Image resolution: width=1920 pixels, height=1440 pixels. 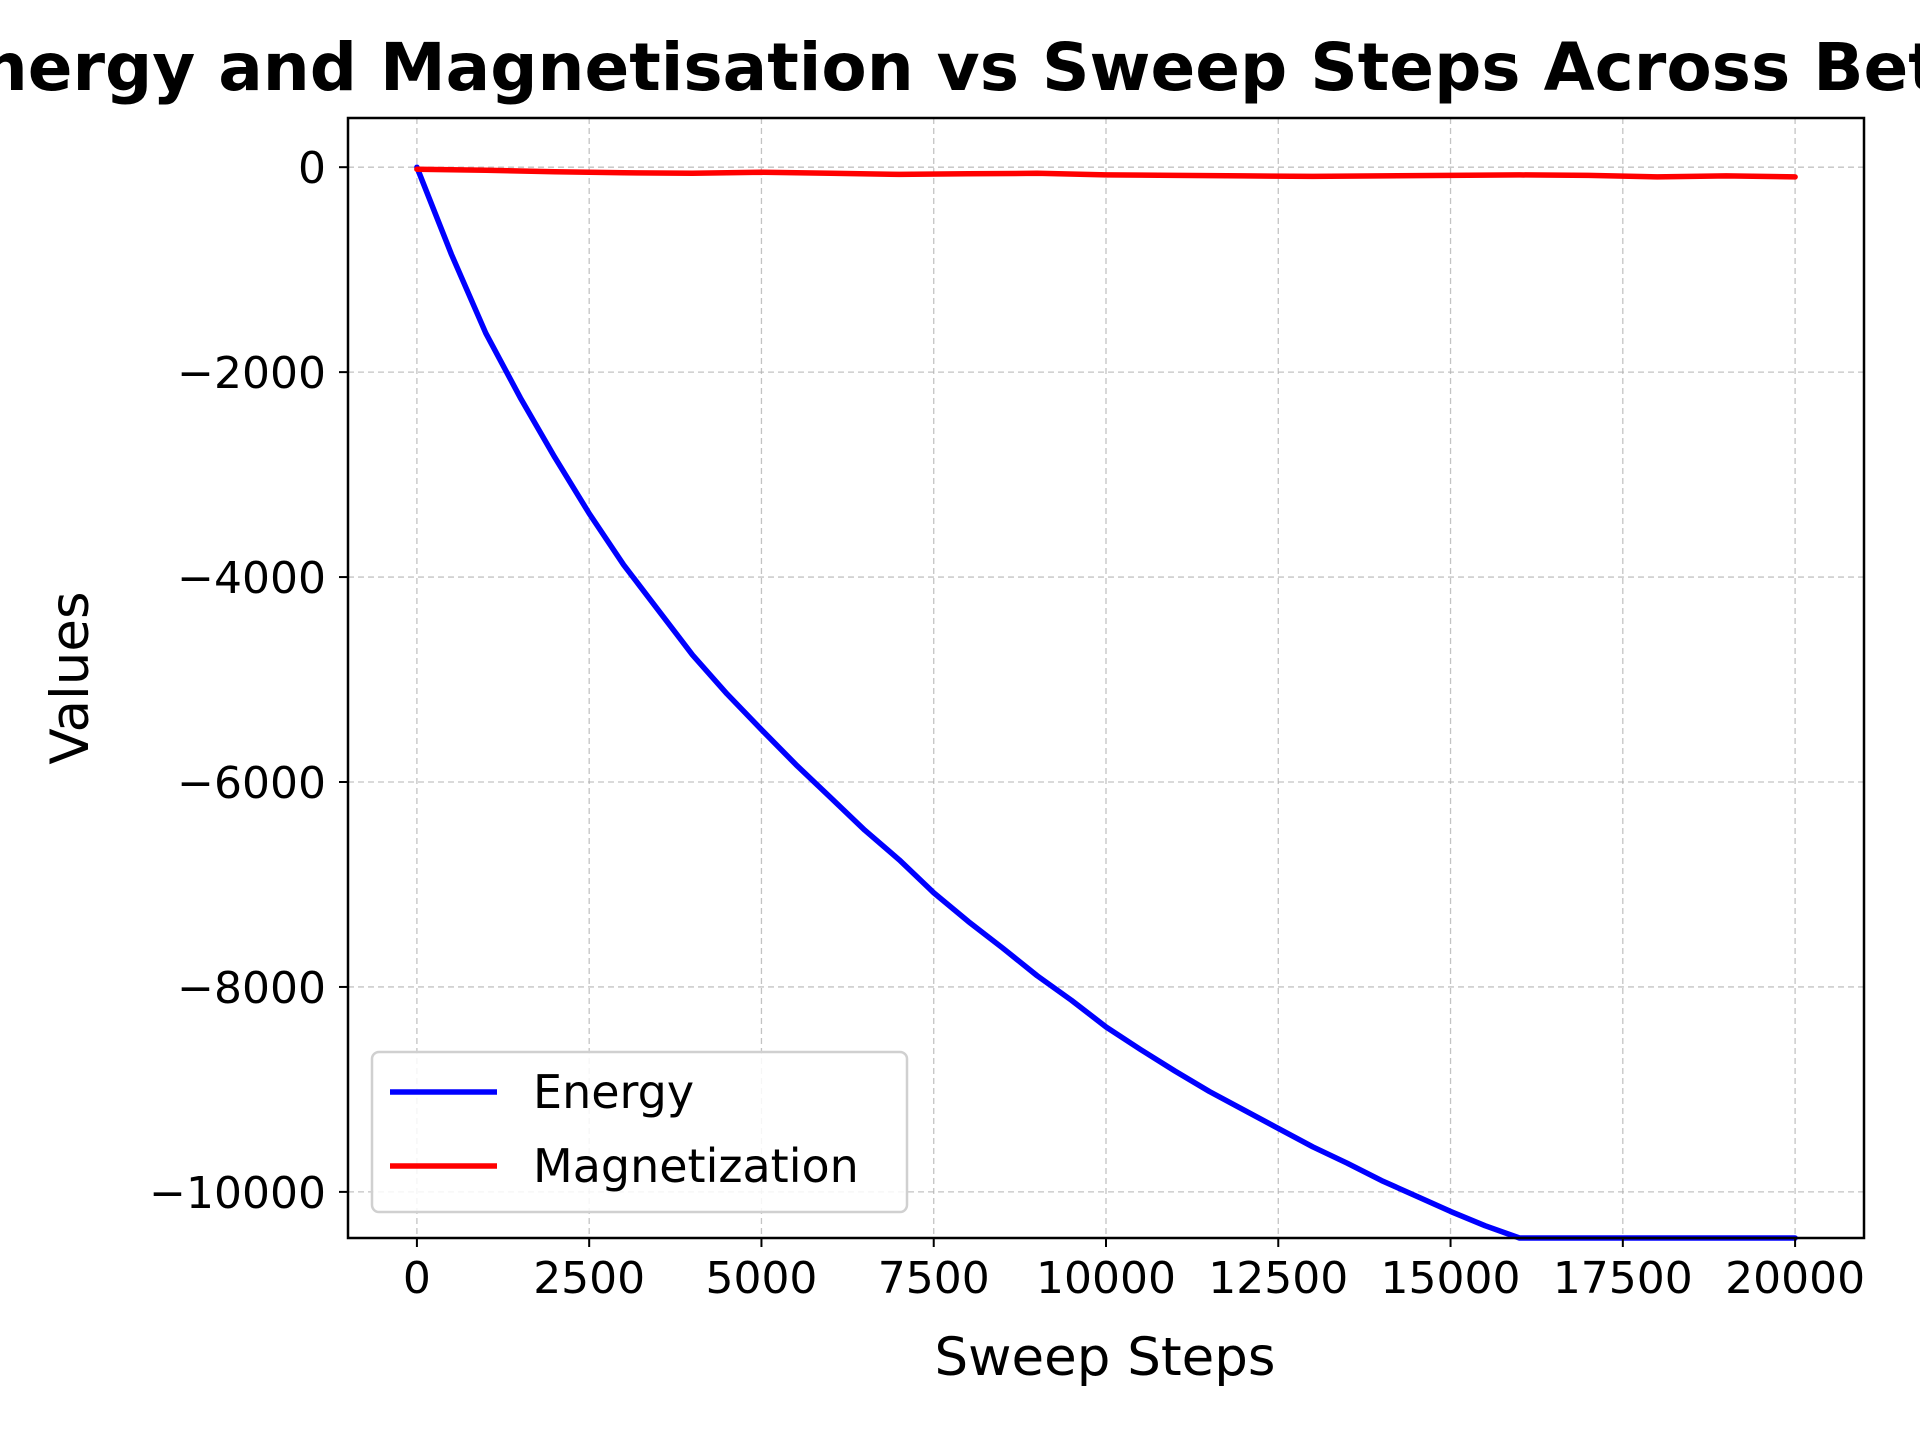 I want to click on x-tick-label: 15000, so click(x=1451, y=1278).